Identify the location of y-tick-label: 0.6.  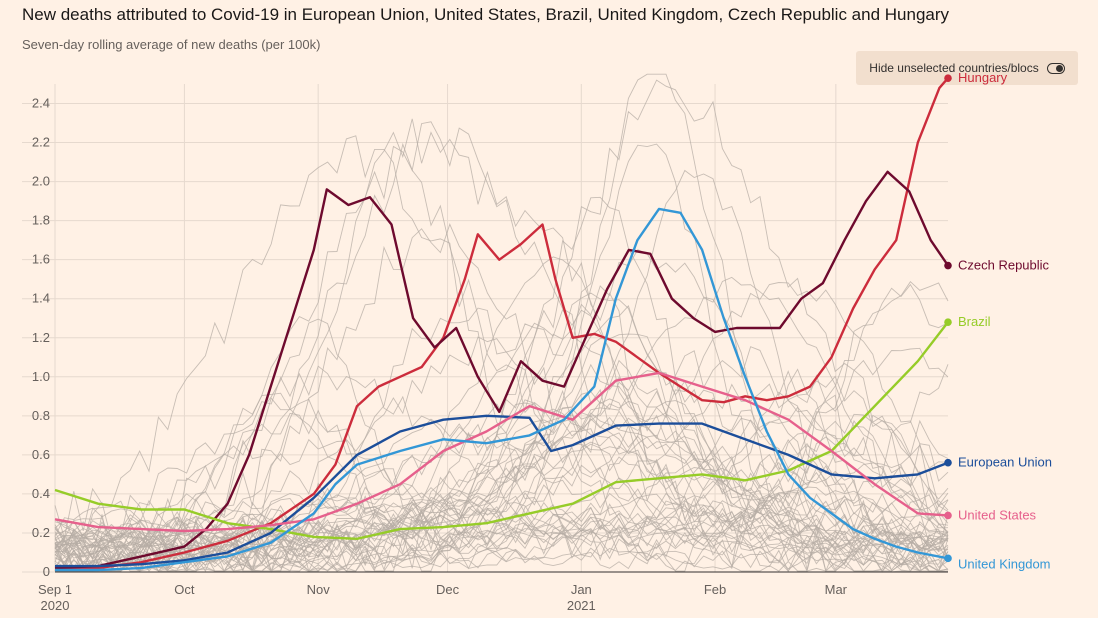
(41, 454).